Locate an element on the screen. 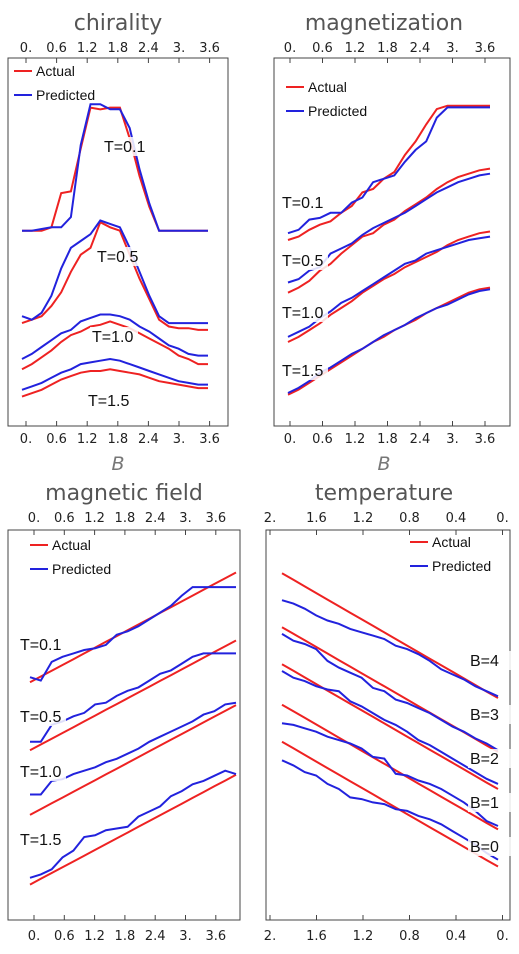 This screenshot has width=519, height=954. series-actual-B=2 is located at coordinates (390, 726).